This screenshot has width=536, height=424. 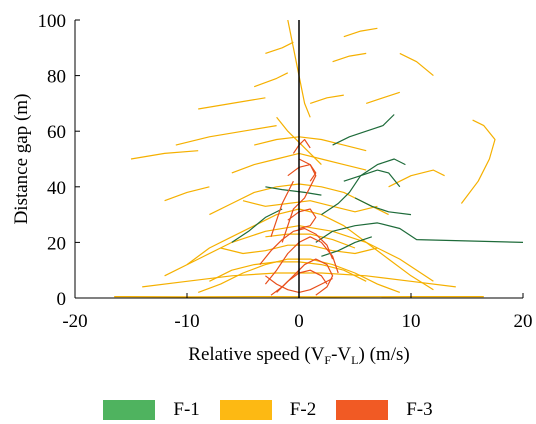 What do you see at coordinates (52, 21) in the screenshot?
I see `y-tick-label: 100` at bounding box center [52, 21].